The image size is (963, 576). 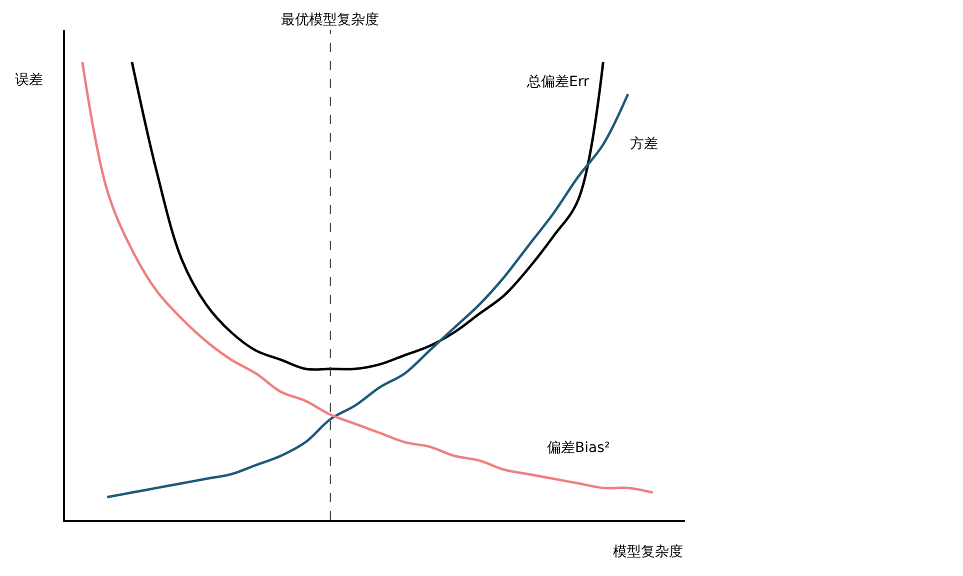 I want to click on y-axis-title: 误差, so click(x=29, y=80).